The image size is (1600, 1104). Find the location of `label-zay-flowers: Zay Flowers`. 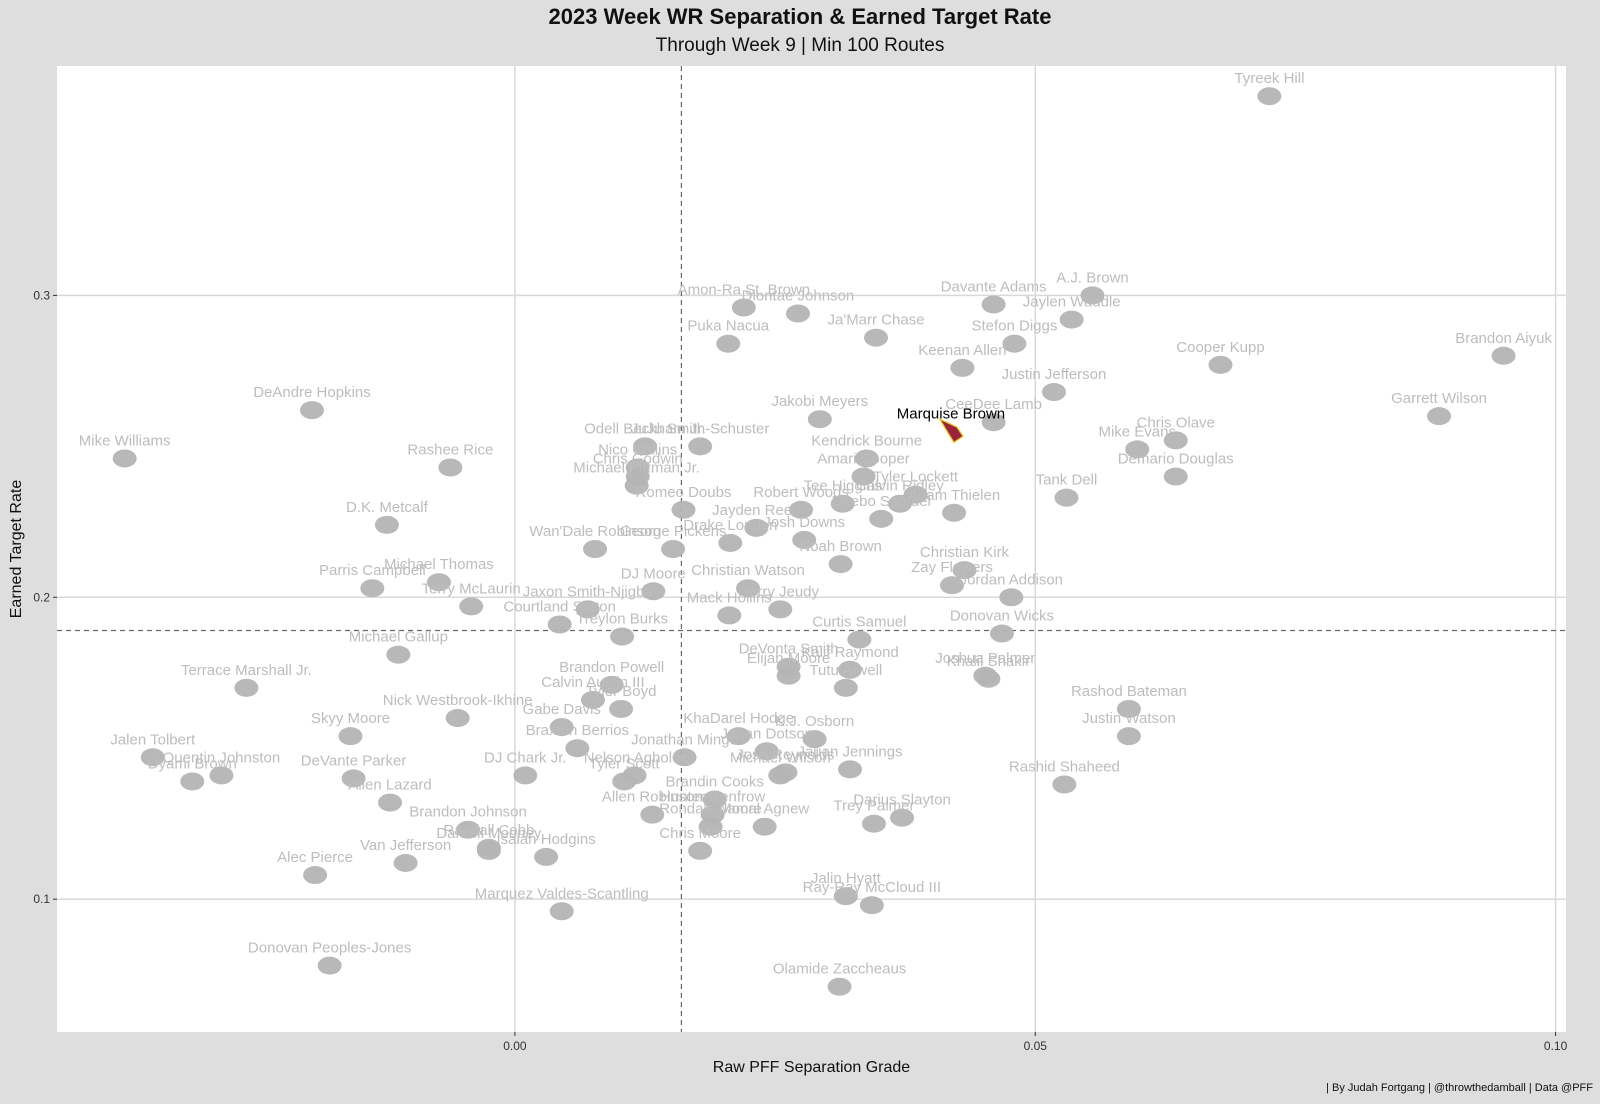

label-zay-flowers: Zay Flowers is located at coordinates (952, 567).